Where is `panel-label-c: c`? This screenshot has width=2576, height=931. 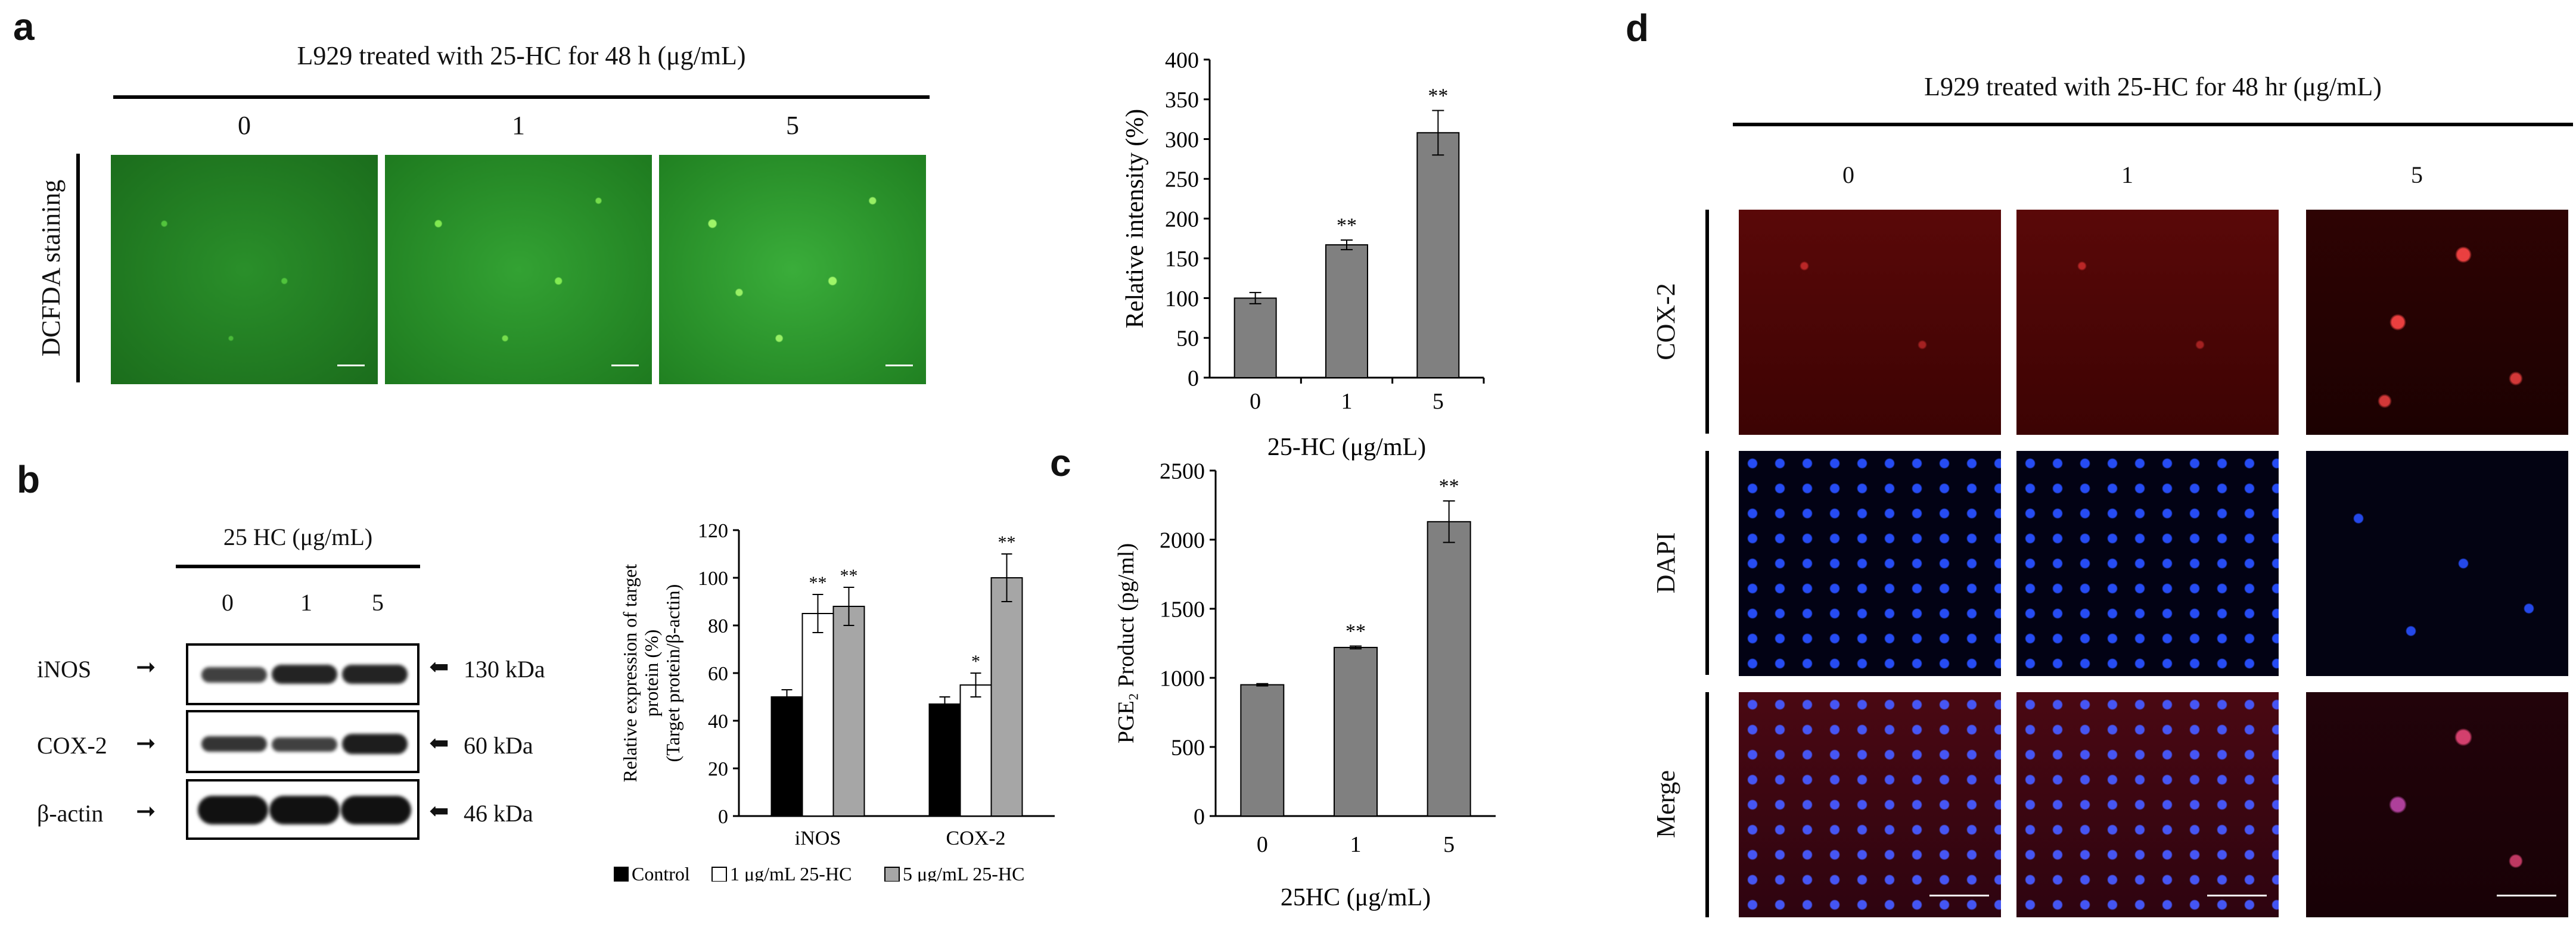 panel-label-c: c is located at coordinates (1060, 462).